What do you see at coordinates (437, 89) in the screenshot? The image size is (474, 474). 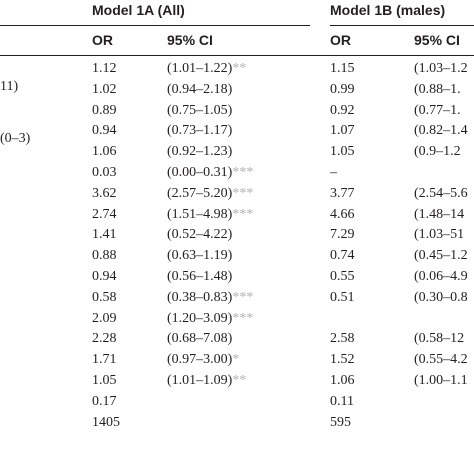 I see `ci-value-b: (0.88–1.` at bounding box center [437, 89].